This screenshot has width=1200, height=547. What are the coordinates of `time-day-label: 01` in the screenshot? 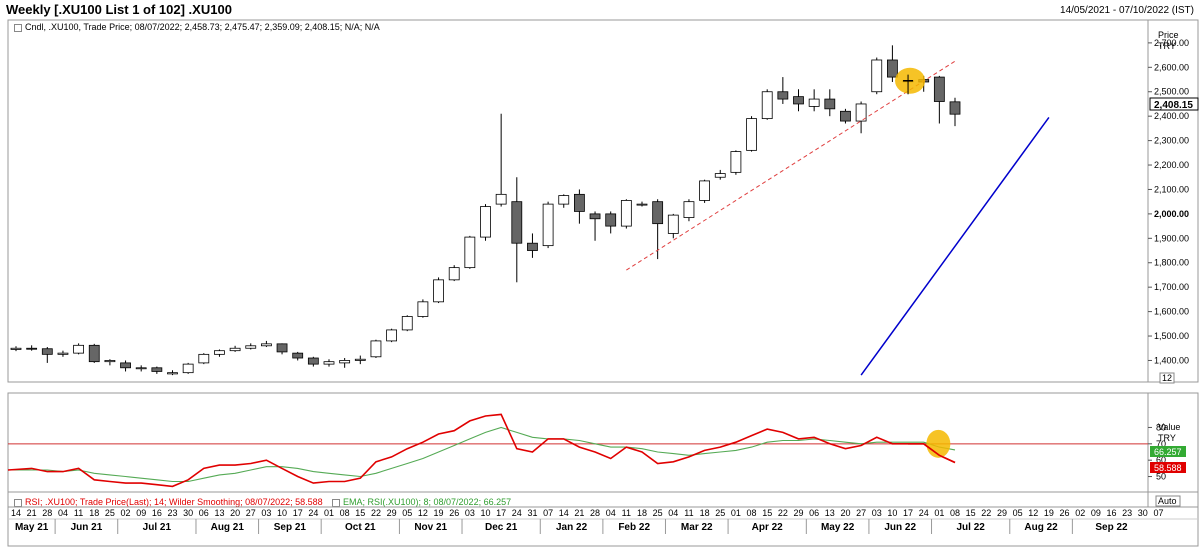 It's located at (329, 513).